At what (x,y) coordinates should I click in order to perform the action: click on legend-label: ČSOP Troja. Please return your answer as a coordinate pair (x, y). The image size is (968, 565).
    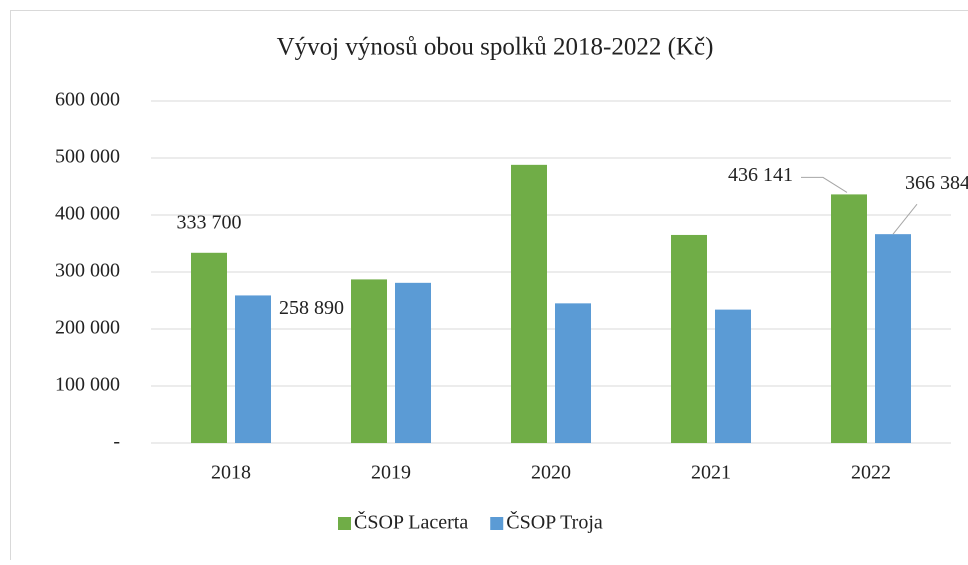
    Looking at the image, I should click on (554, 522).